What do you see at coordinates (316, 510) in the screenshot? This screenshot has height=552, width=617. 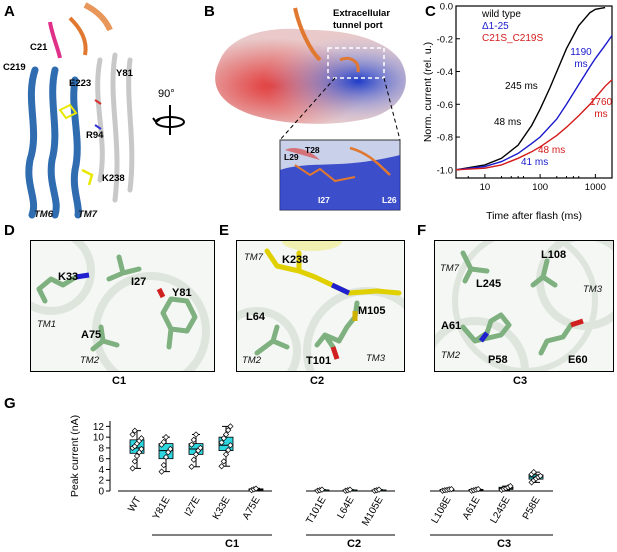 I see `x-tick-label: T101E` at bounding box center [316, 510].